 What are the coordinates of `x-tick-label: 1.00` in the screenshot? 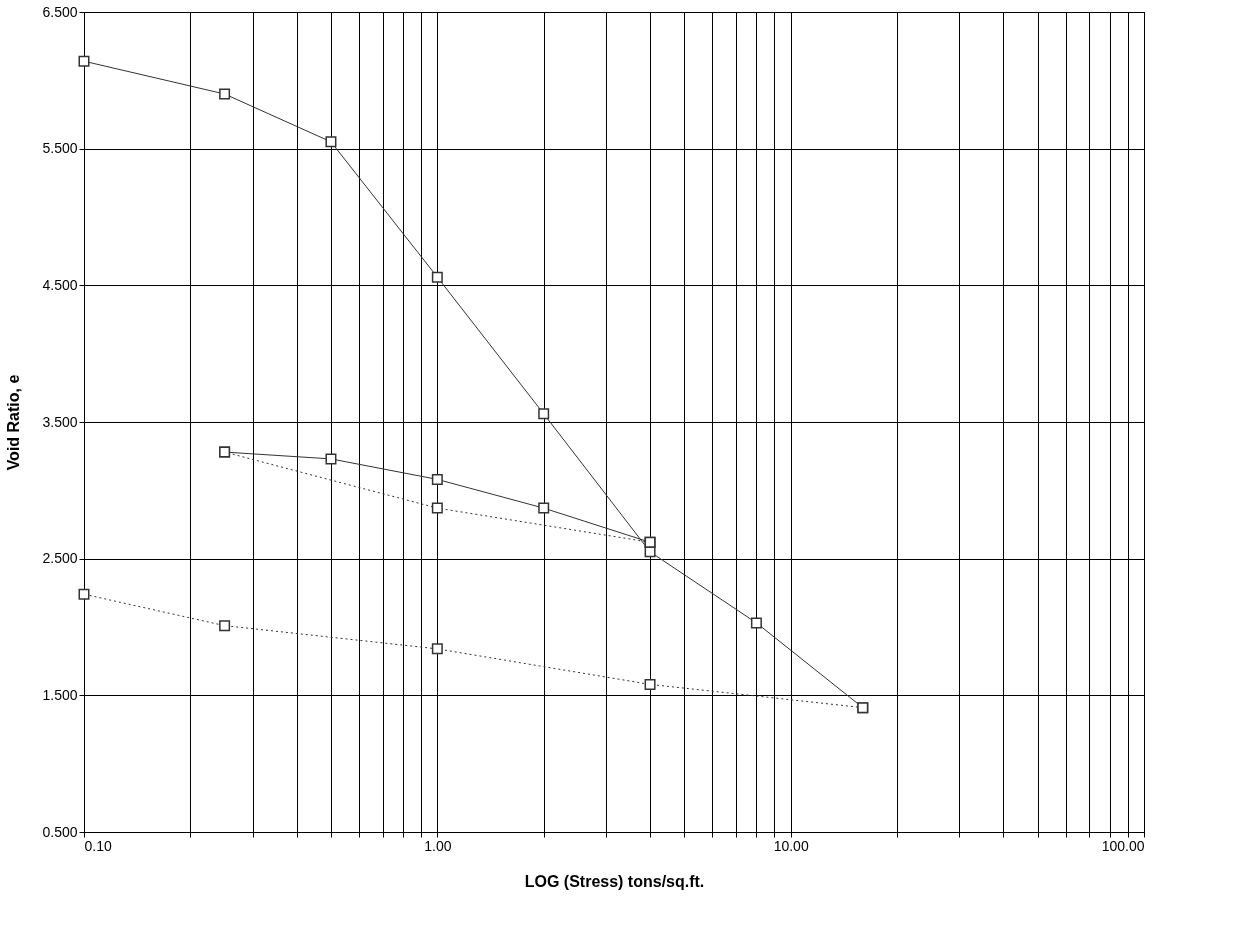 It's located at (438, 845).